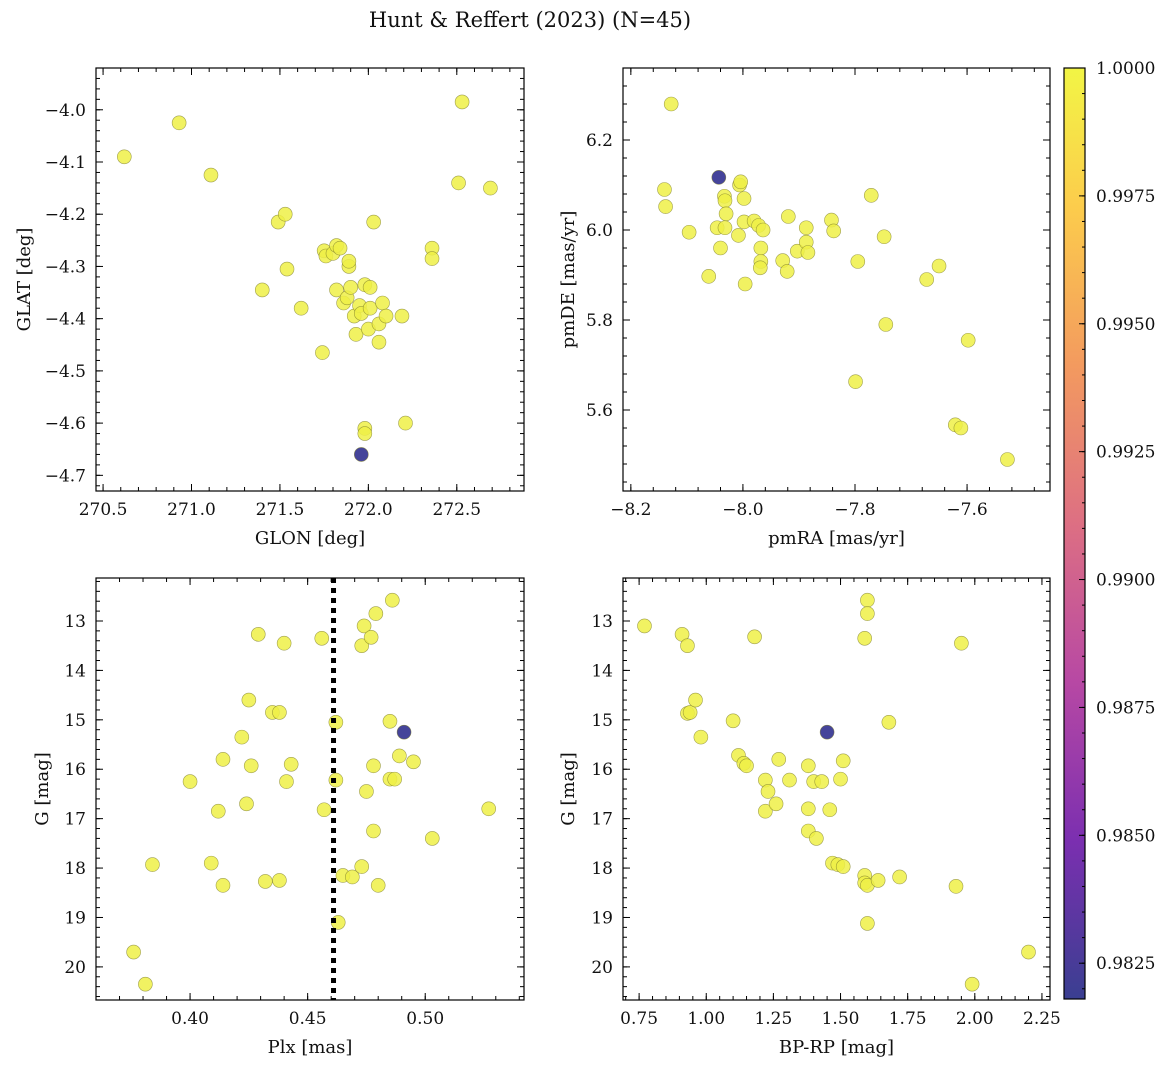 The height and width of the screenshot is (1068, 1173). Describe the element at coordinates (602, 820) in the screenshot. I see `y-tick-label: 17` at that location.